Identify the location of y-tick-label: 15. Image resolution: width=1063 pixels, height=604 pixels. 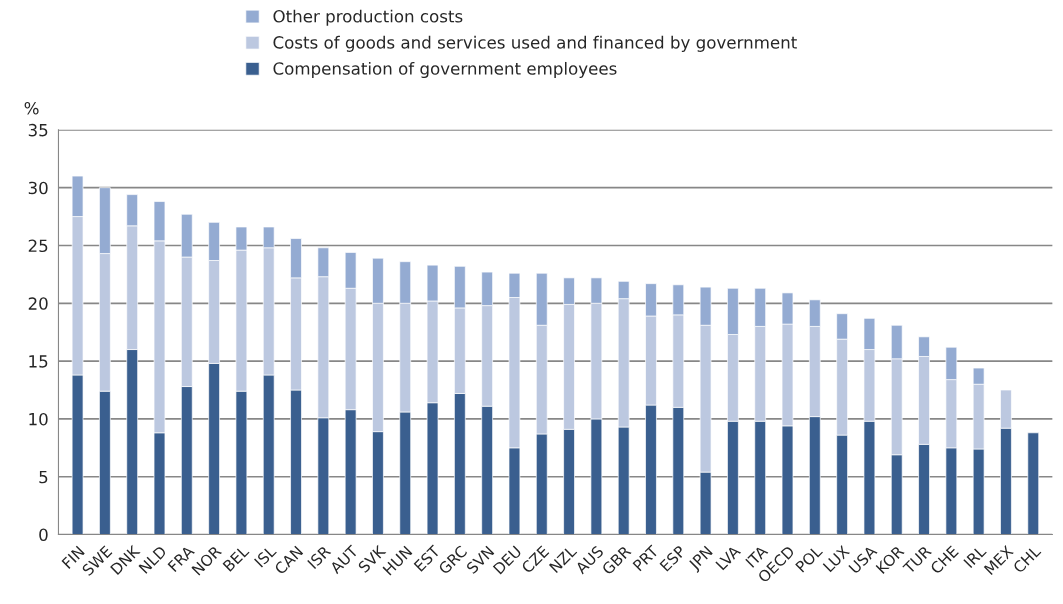
(38, 361).